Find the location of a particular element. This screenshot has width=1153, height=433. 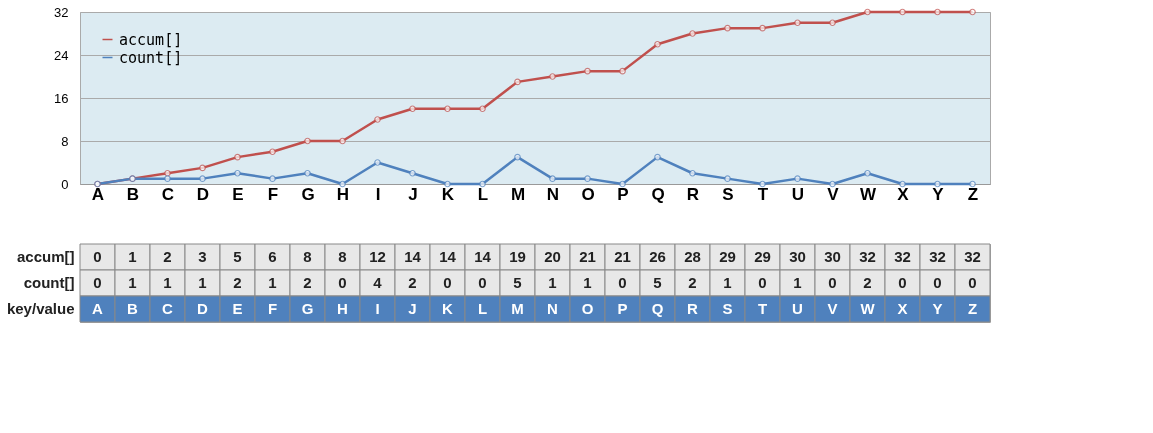

data-label: 21 is located at coordinates (587, 256).